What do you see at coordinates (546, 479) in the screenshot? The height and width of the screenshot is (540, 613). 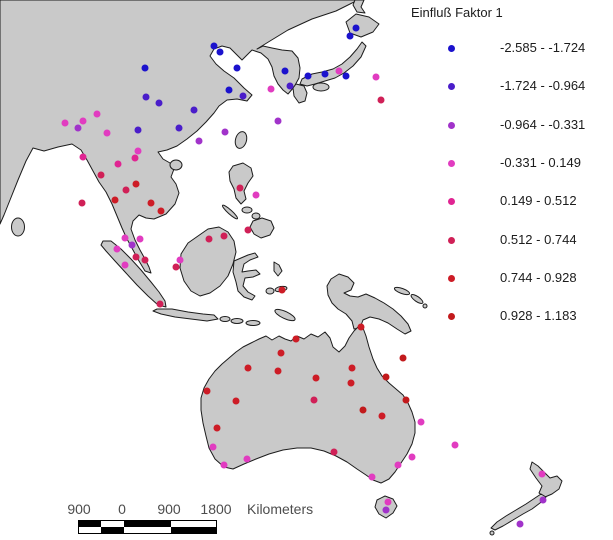 I see `landmass-nz-north-island` at bounding box center [546, 479].